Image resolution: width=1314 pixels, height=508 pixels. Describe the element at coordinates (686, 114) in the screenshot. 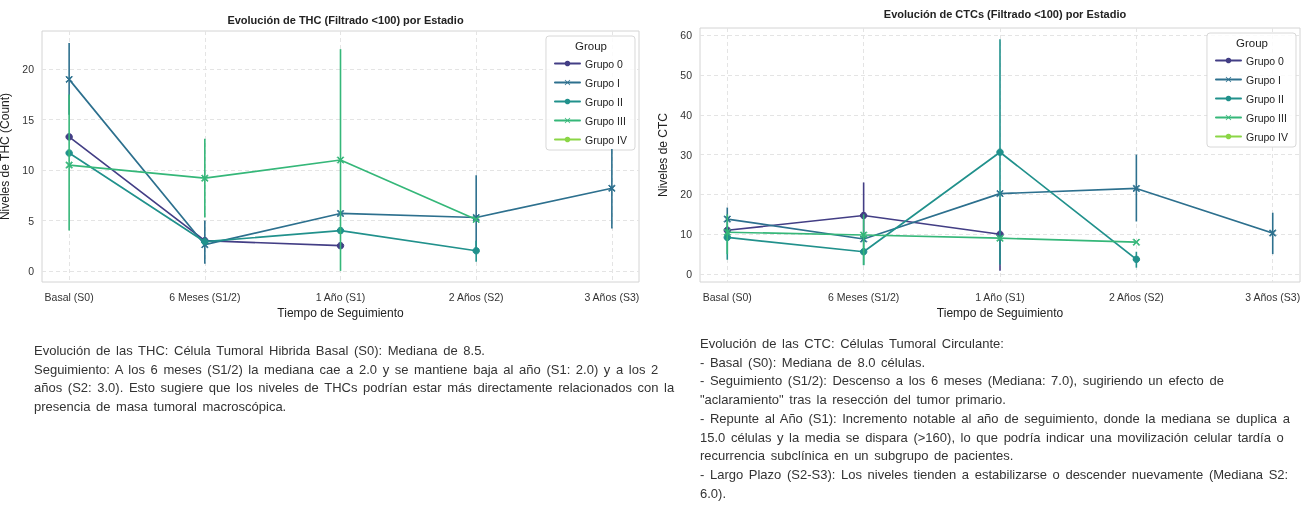

I see `y-tick-label: 40` at that location.